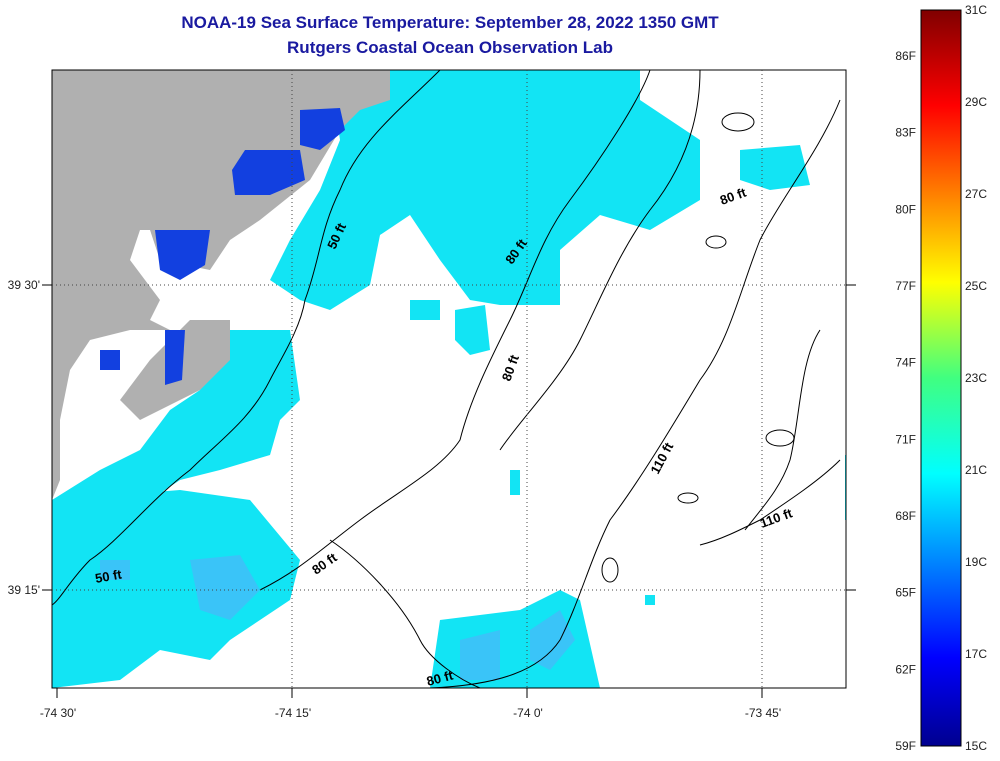 Image resolution: width=1000 pixels, height=761 pixels. Describe the element at coordinates (337, 617) in the screenshot. I see `sst-mid-patches` at that location.